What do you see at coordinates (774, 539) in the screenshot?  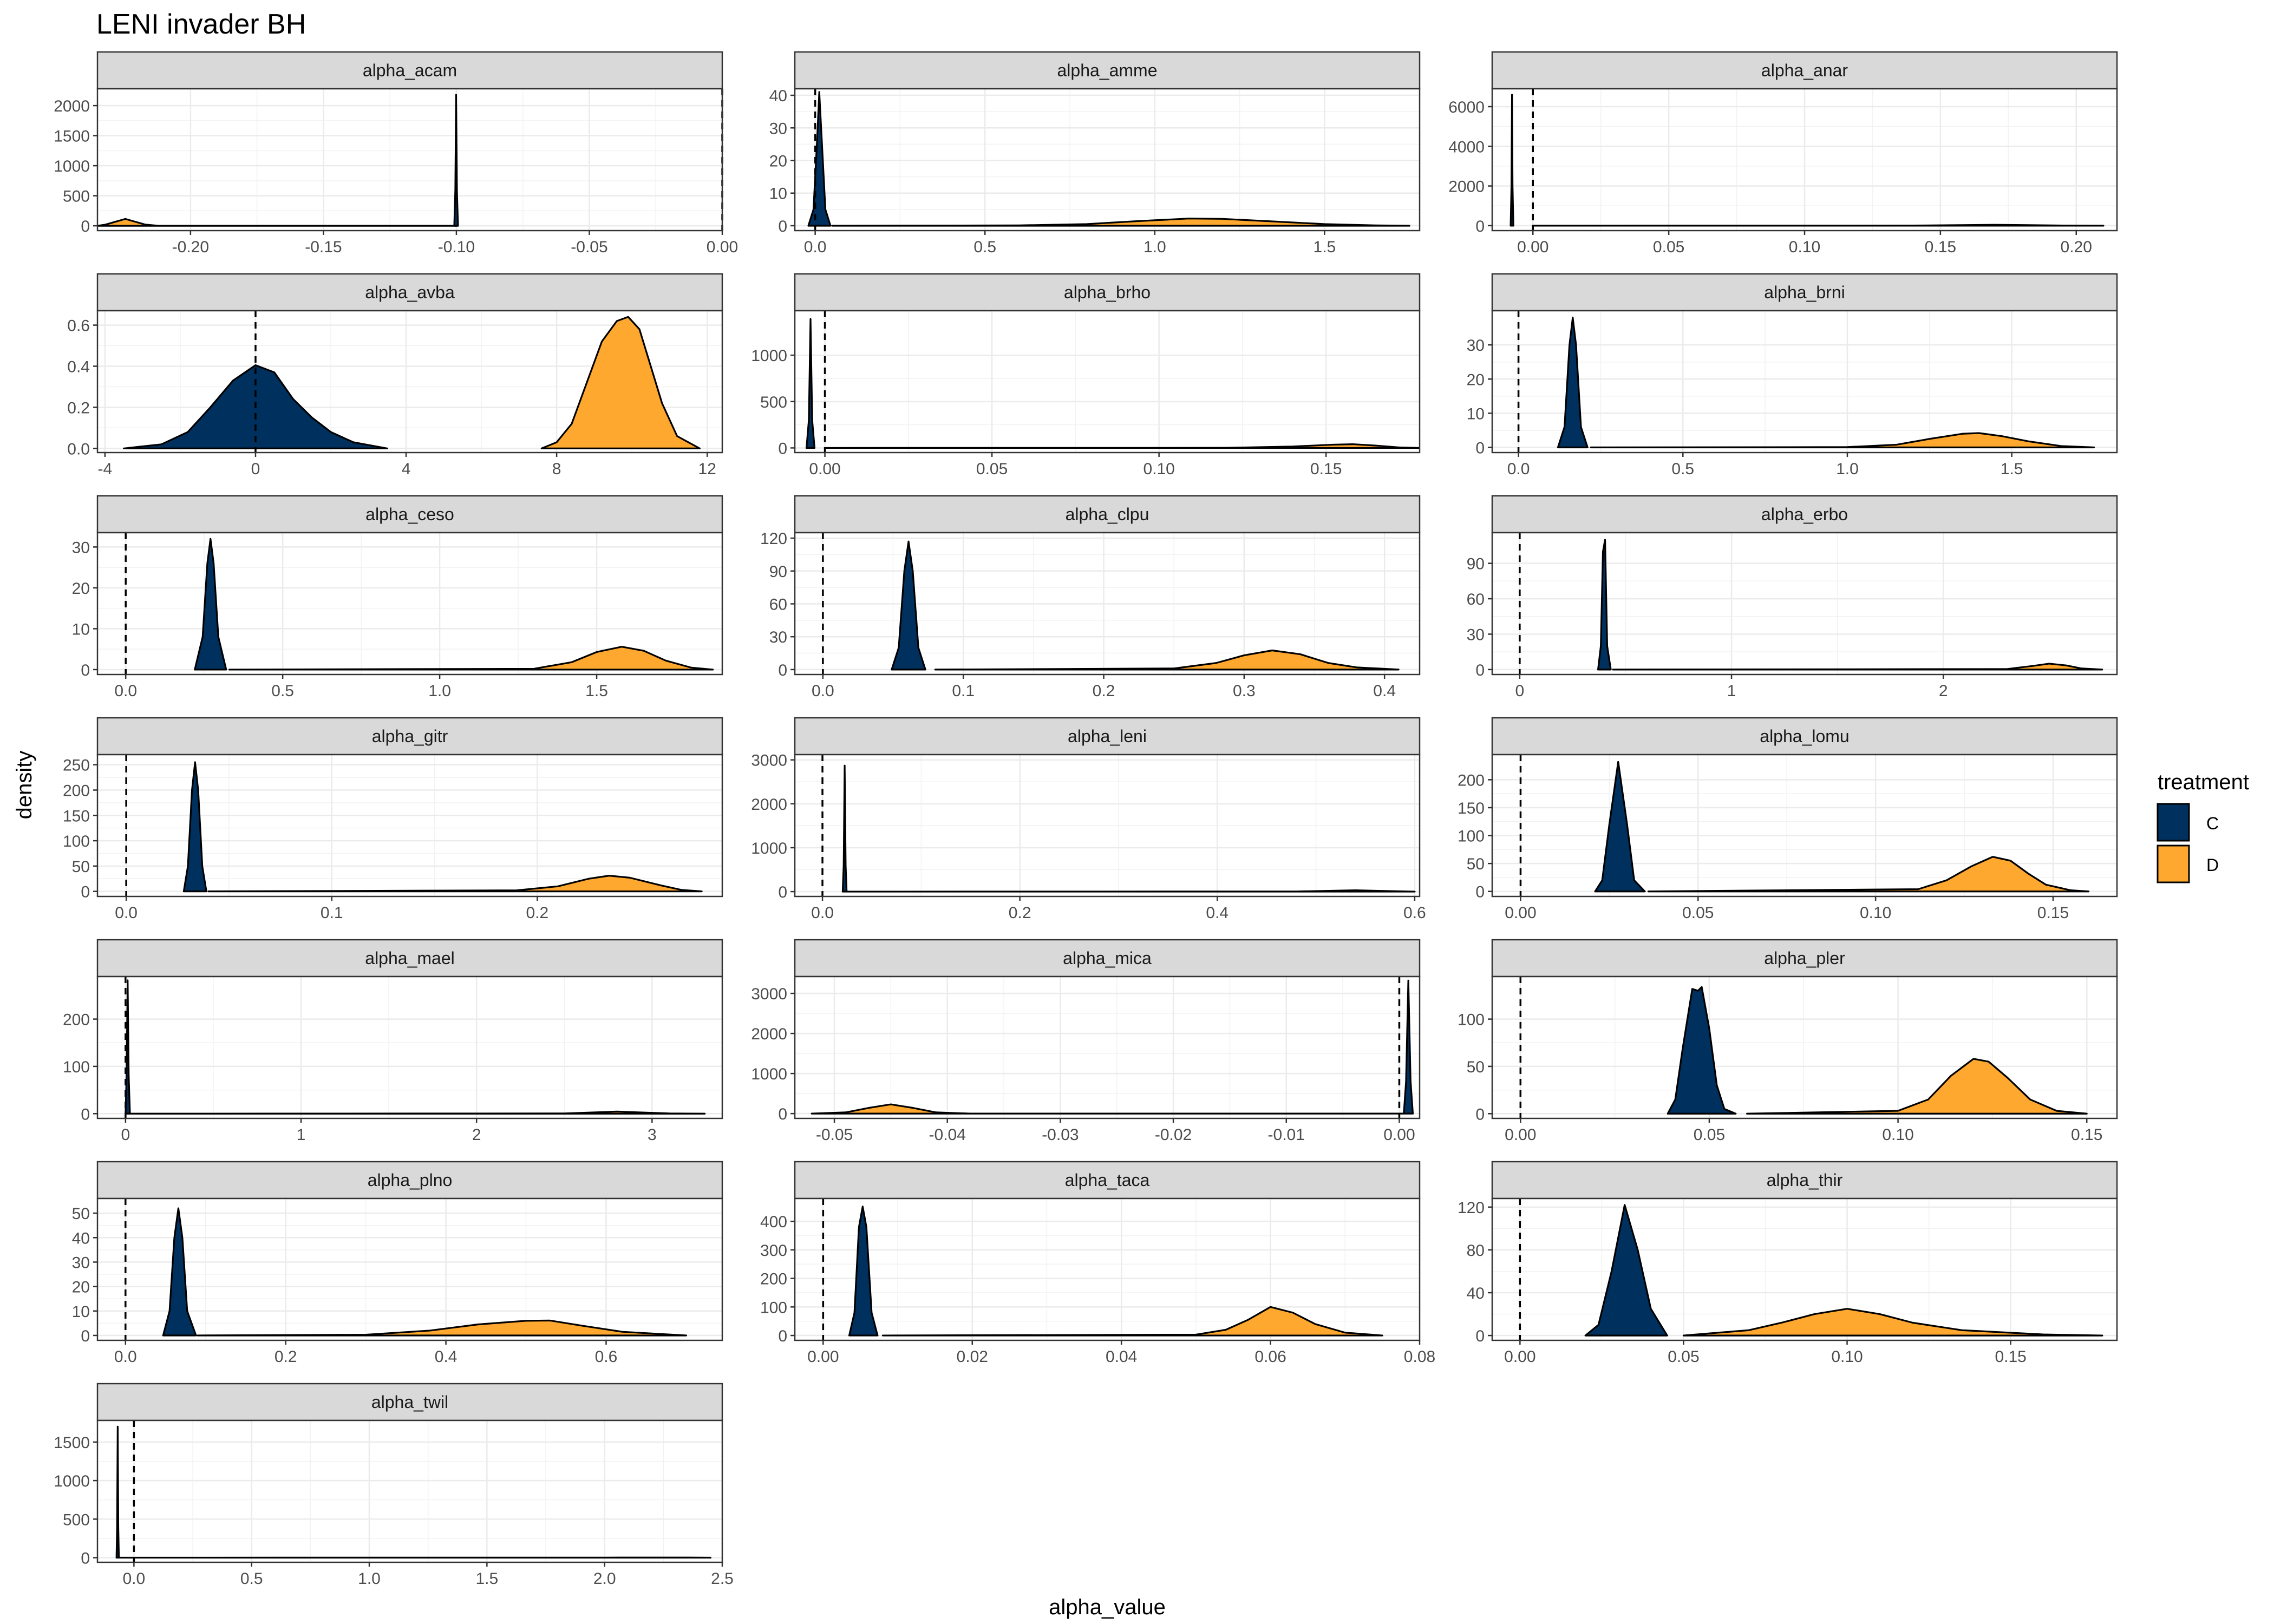 I see `y-tick-label: 120` at bounding box center [774, 539].